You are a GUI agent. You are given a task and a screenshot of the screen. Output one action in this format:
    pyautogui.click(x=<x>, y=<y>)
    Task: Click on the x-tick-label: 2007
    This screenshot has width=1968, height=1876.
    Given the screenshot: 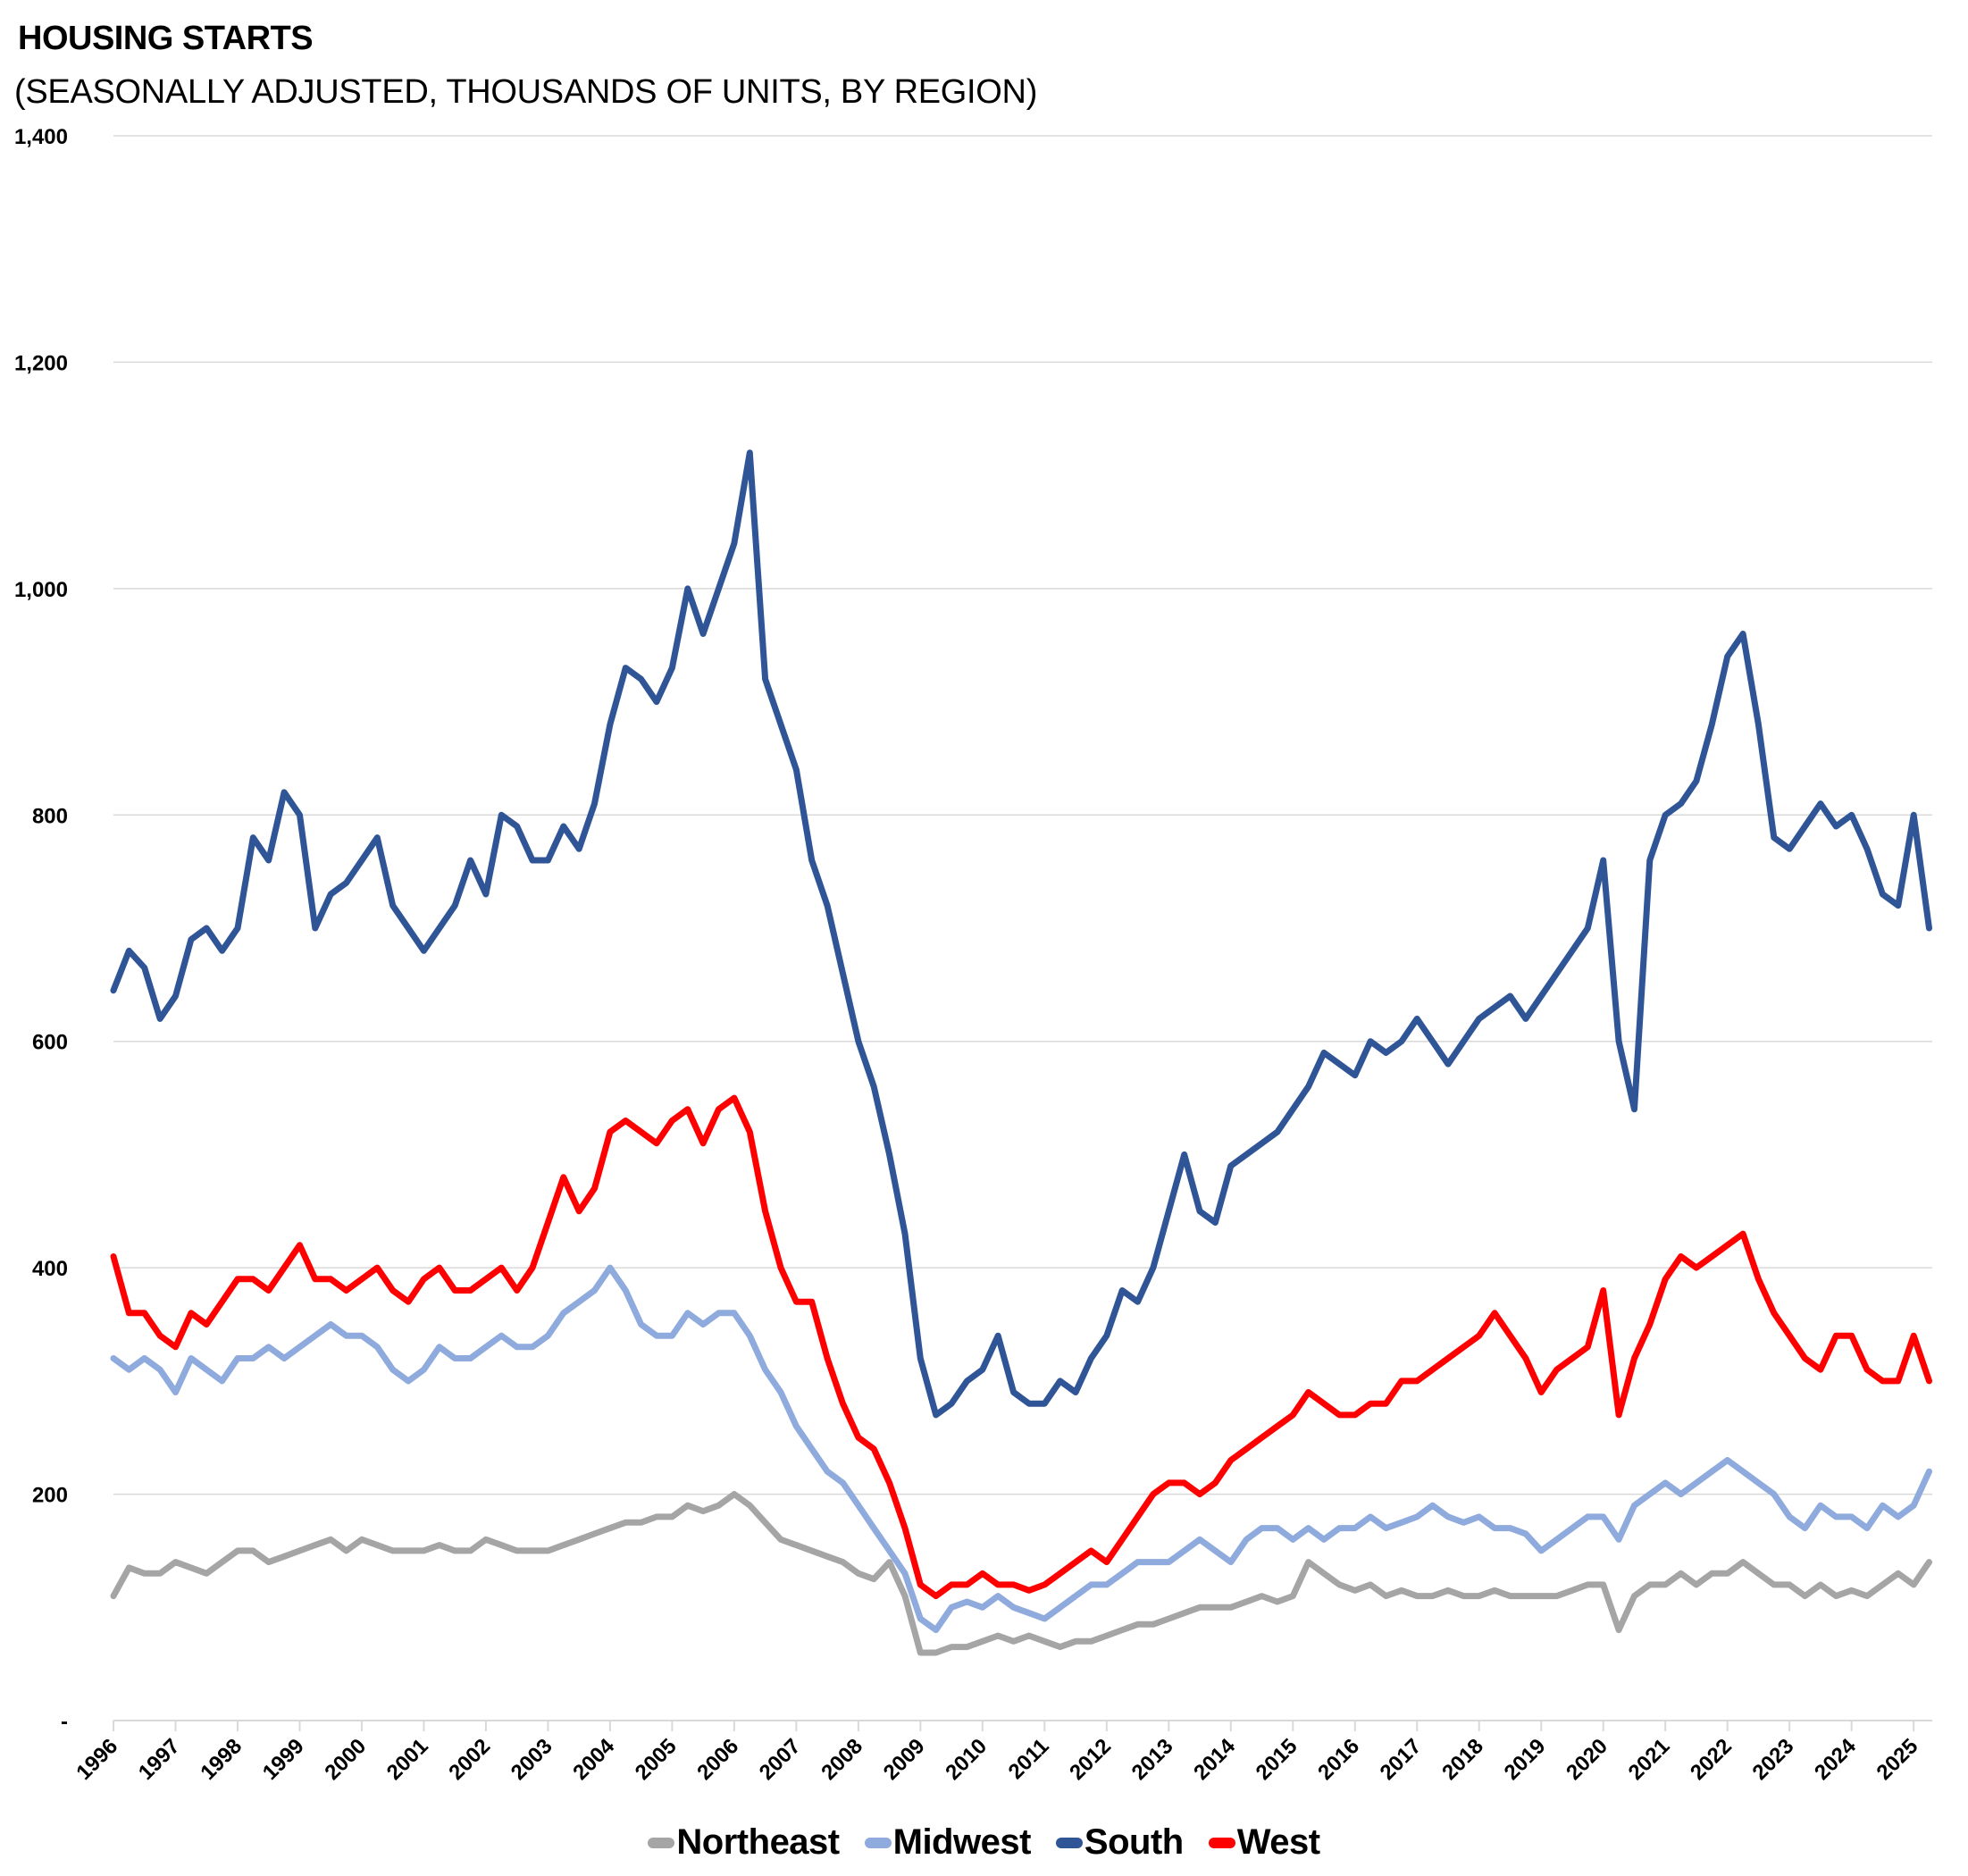 What is the action you would take?
    pyautogui.click(x=780, y=1759)
    